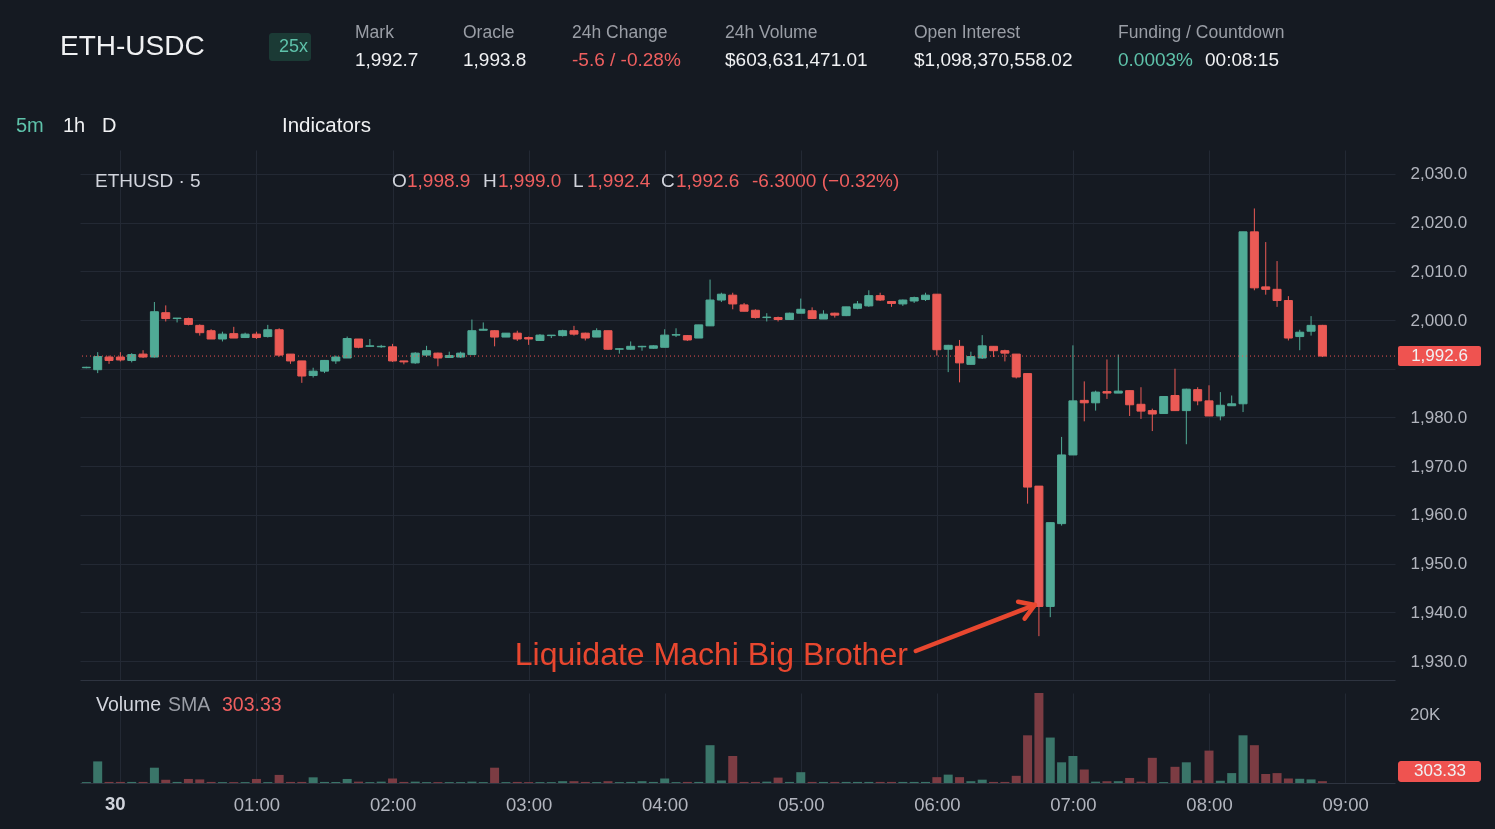 The width and height of the screenshot is (1495, 829). I want to click on annotation: H, so click(490, 180).